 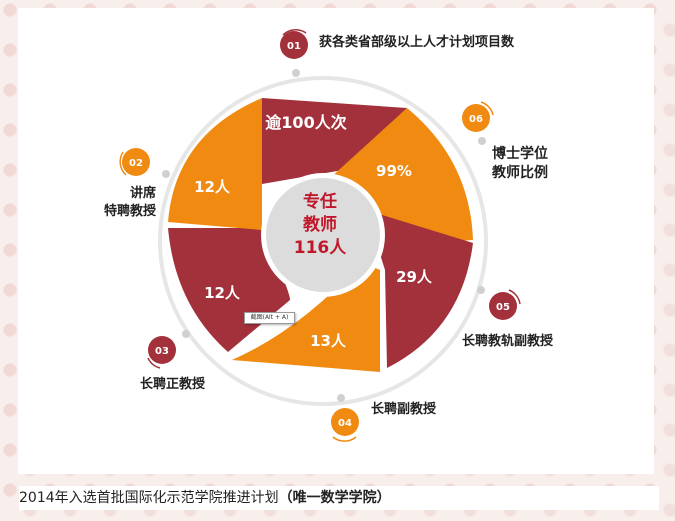 What do you see at coordinates (222, 293) in the screenshot?
I see `segment-03-value: 12人` at bounding box center [222, 293].